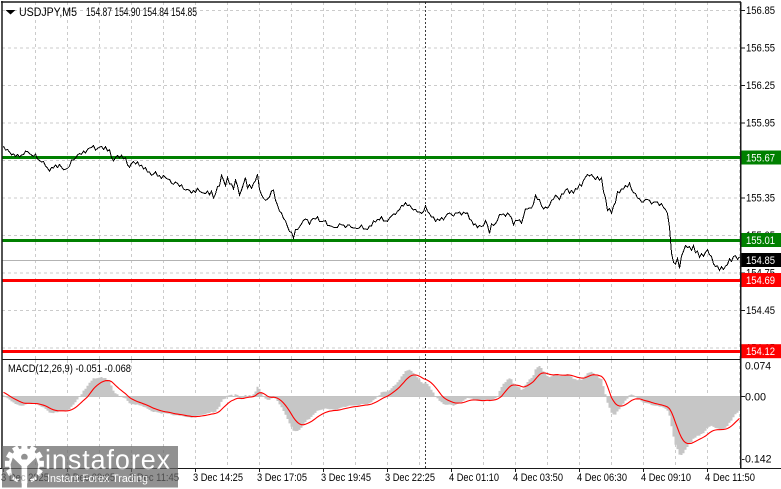  I want to click on svg-text: 3 Dec 14:25, so click(218, 478).